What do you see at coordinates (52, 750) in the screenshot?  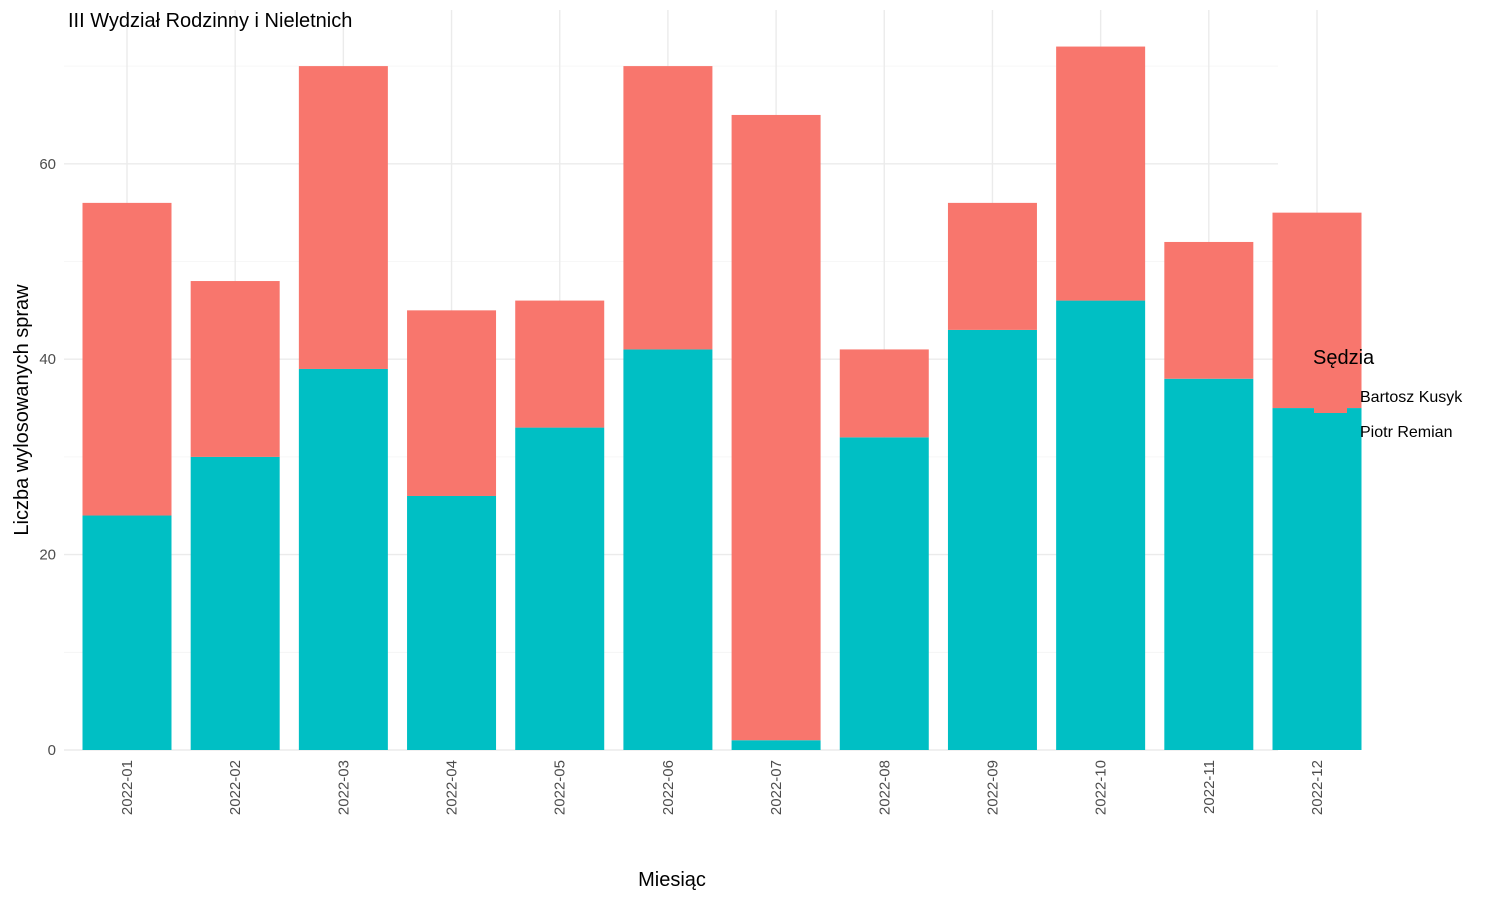 I see `y-tick-label: 0` at bounding box center [52, 750].